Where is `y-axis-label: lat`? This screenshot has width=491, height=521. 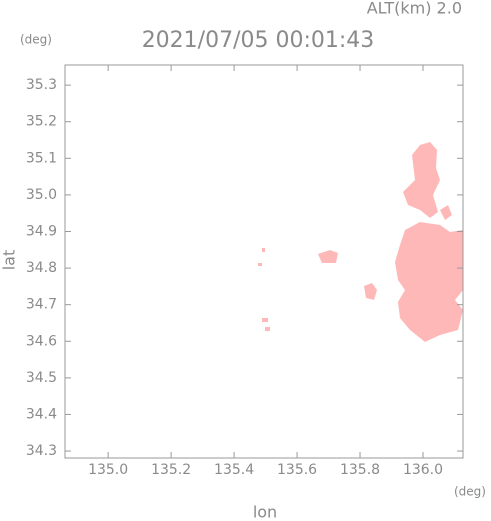 y-axis-label: lat is located at coordinates (9, 260).